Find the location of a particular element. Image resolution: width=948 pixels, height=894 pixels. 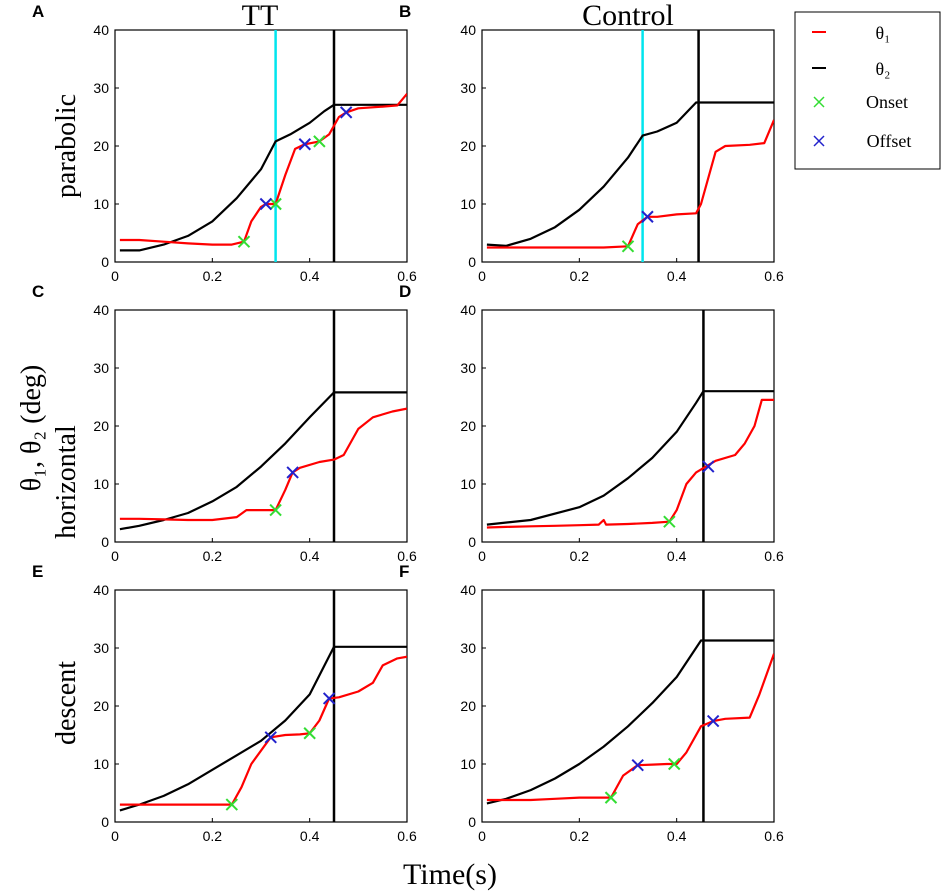

panel-e-xtick-label-1: 0.2 is located at coordinates (213, 836).